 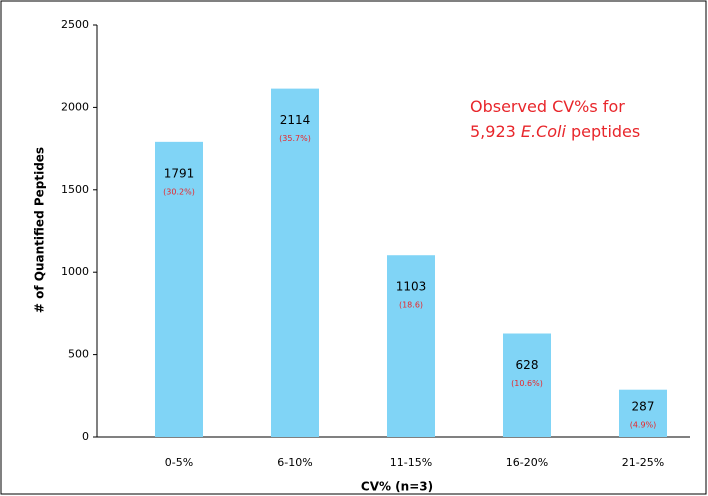 What do you see at coordinates (411, 287) in the screenshot?
I see `value-label: 1103` at bounding box center [411, 287].